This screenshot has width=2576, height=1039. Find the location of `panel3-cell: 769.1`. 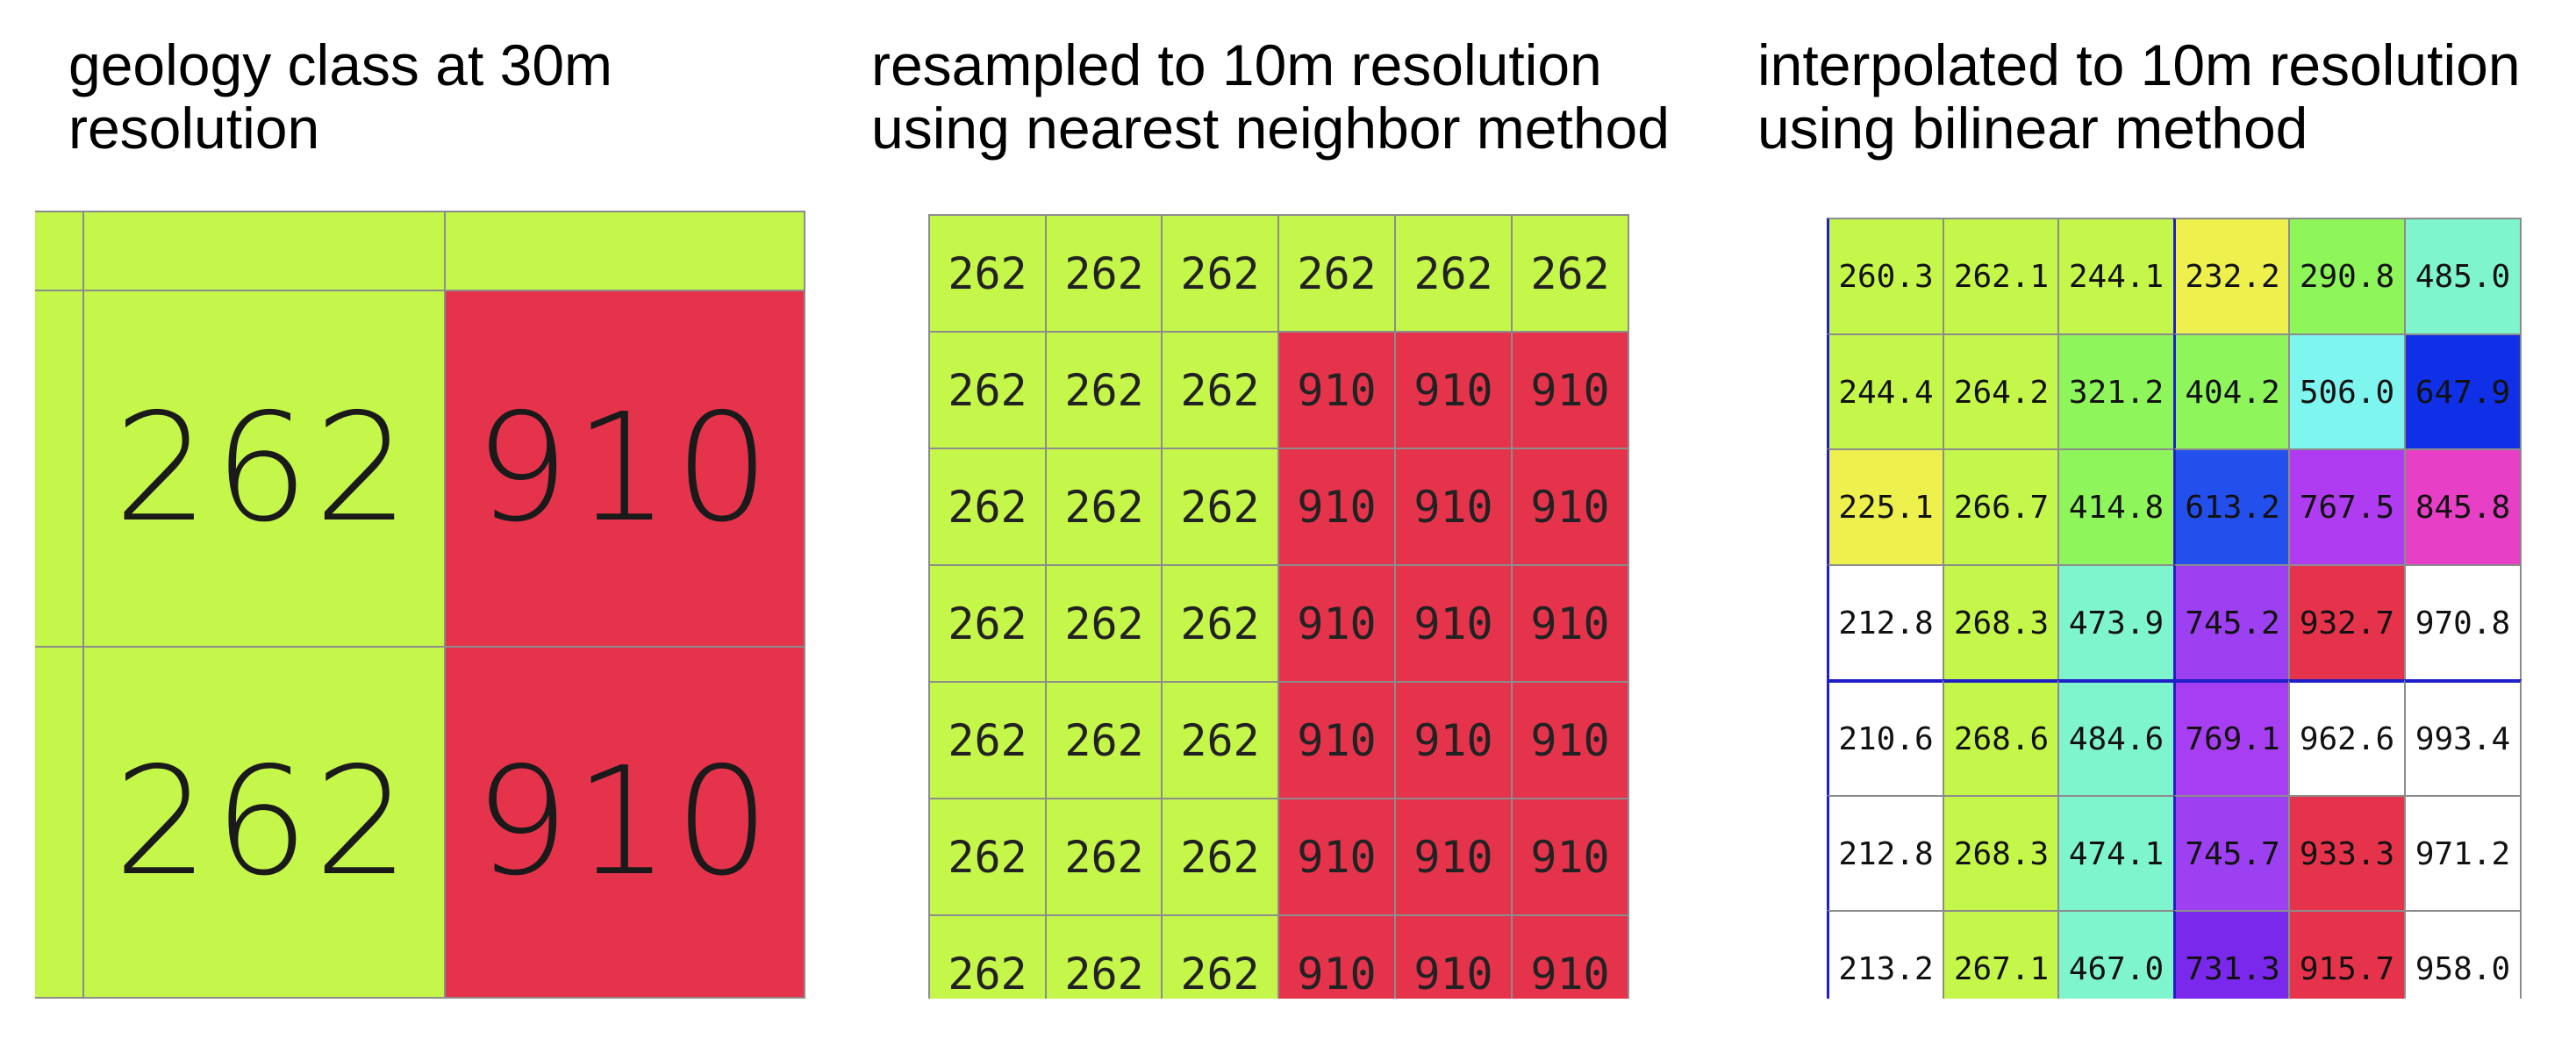

panel3-cell: 769.1 is located at coordinates (2232, 738).